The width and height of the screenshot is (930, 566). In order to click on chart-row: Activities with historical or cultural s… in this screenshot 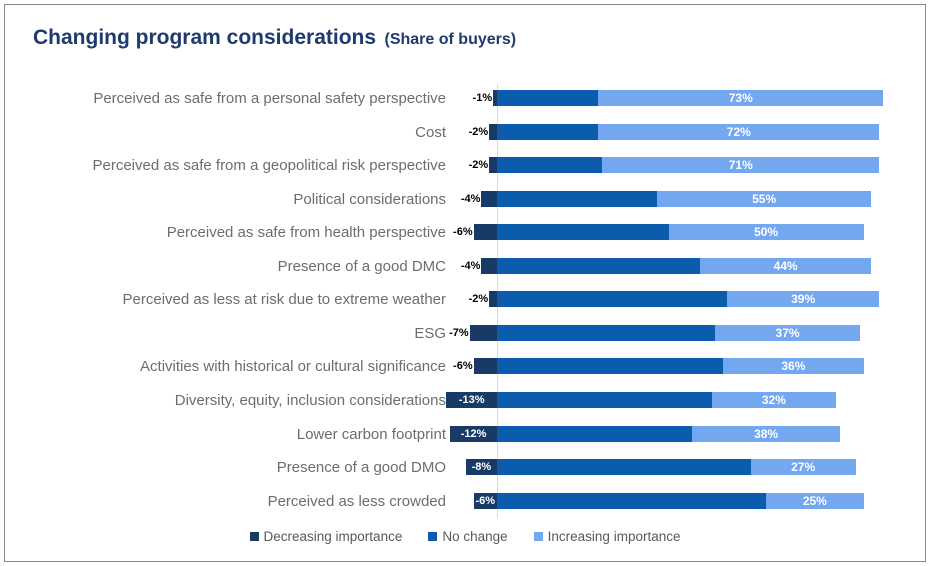, I will do `click(465, 367)`.